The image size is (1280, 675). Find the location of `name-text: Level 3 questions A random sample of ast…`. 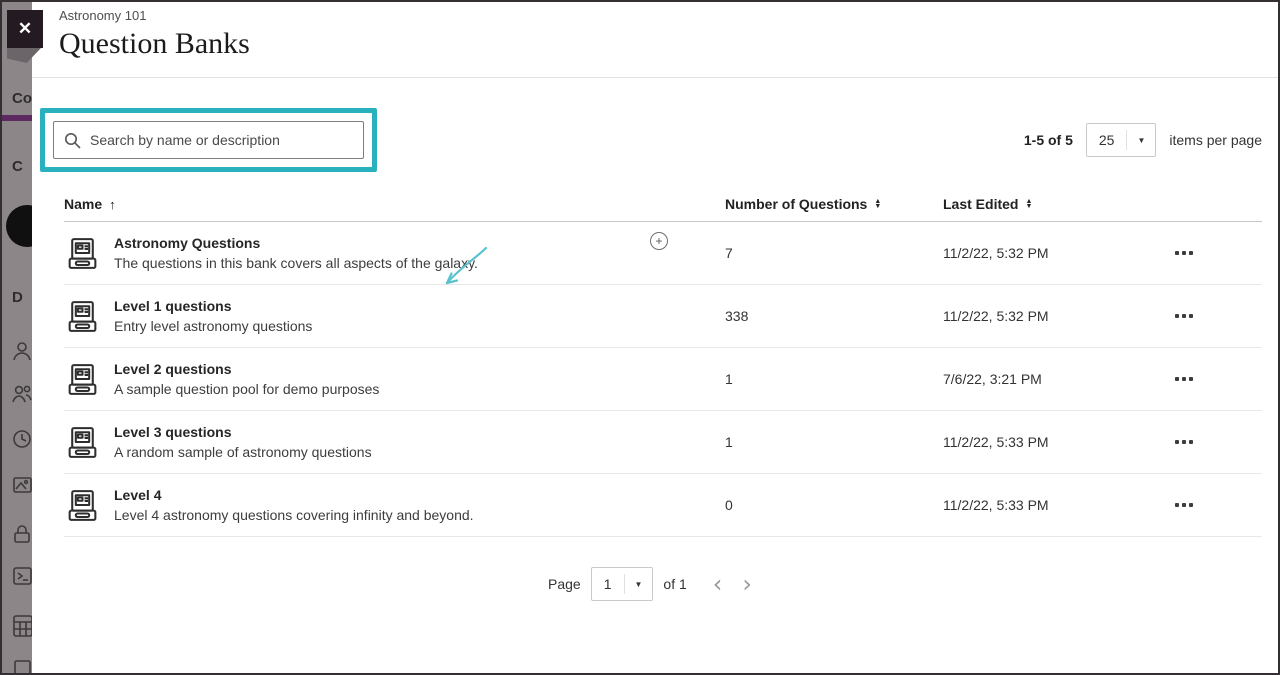

name-text: Level 3 questions A random sample of ast… is located at coordinates (243, 442).